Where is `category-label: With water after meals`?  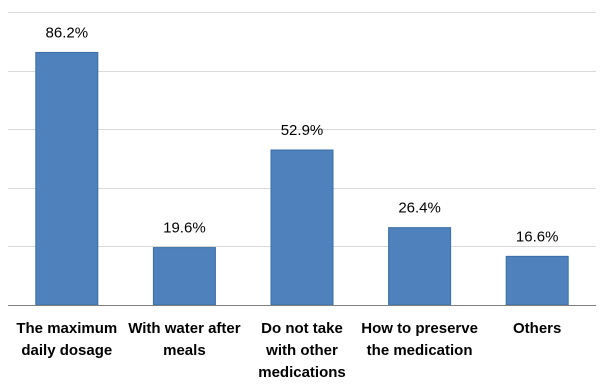 category-label: With water after meals is located at coordinates (184, 339).